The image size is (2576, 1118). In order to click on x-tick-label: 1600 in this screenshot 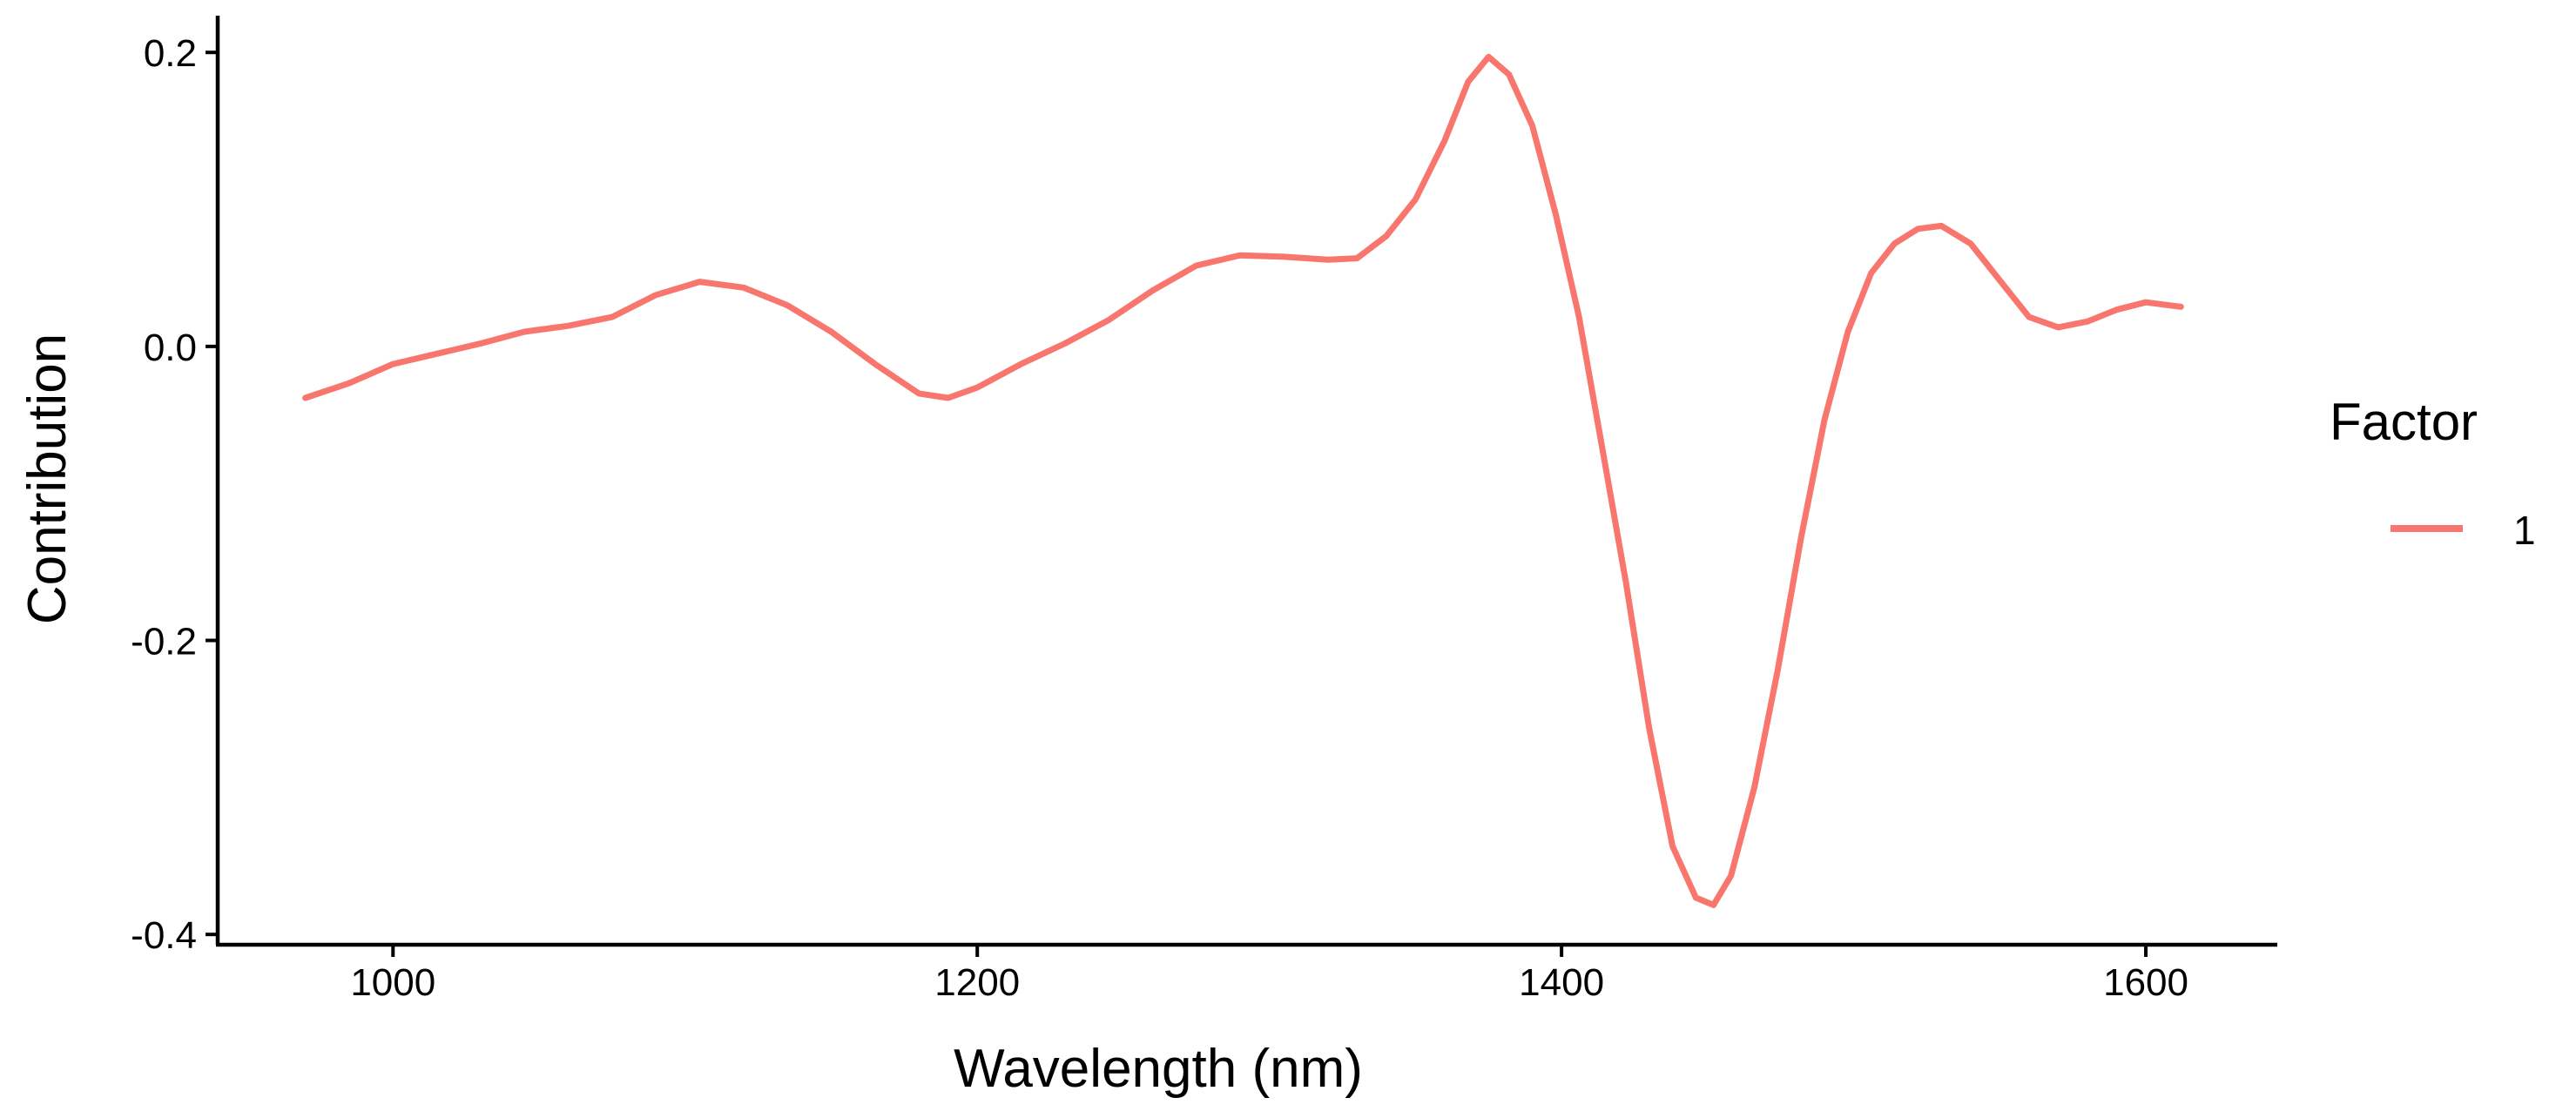, I will do `click(2145, 983)`.